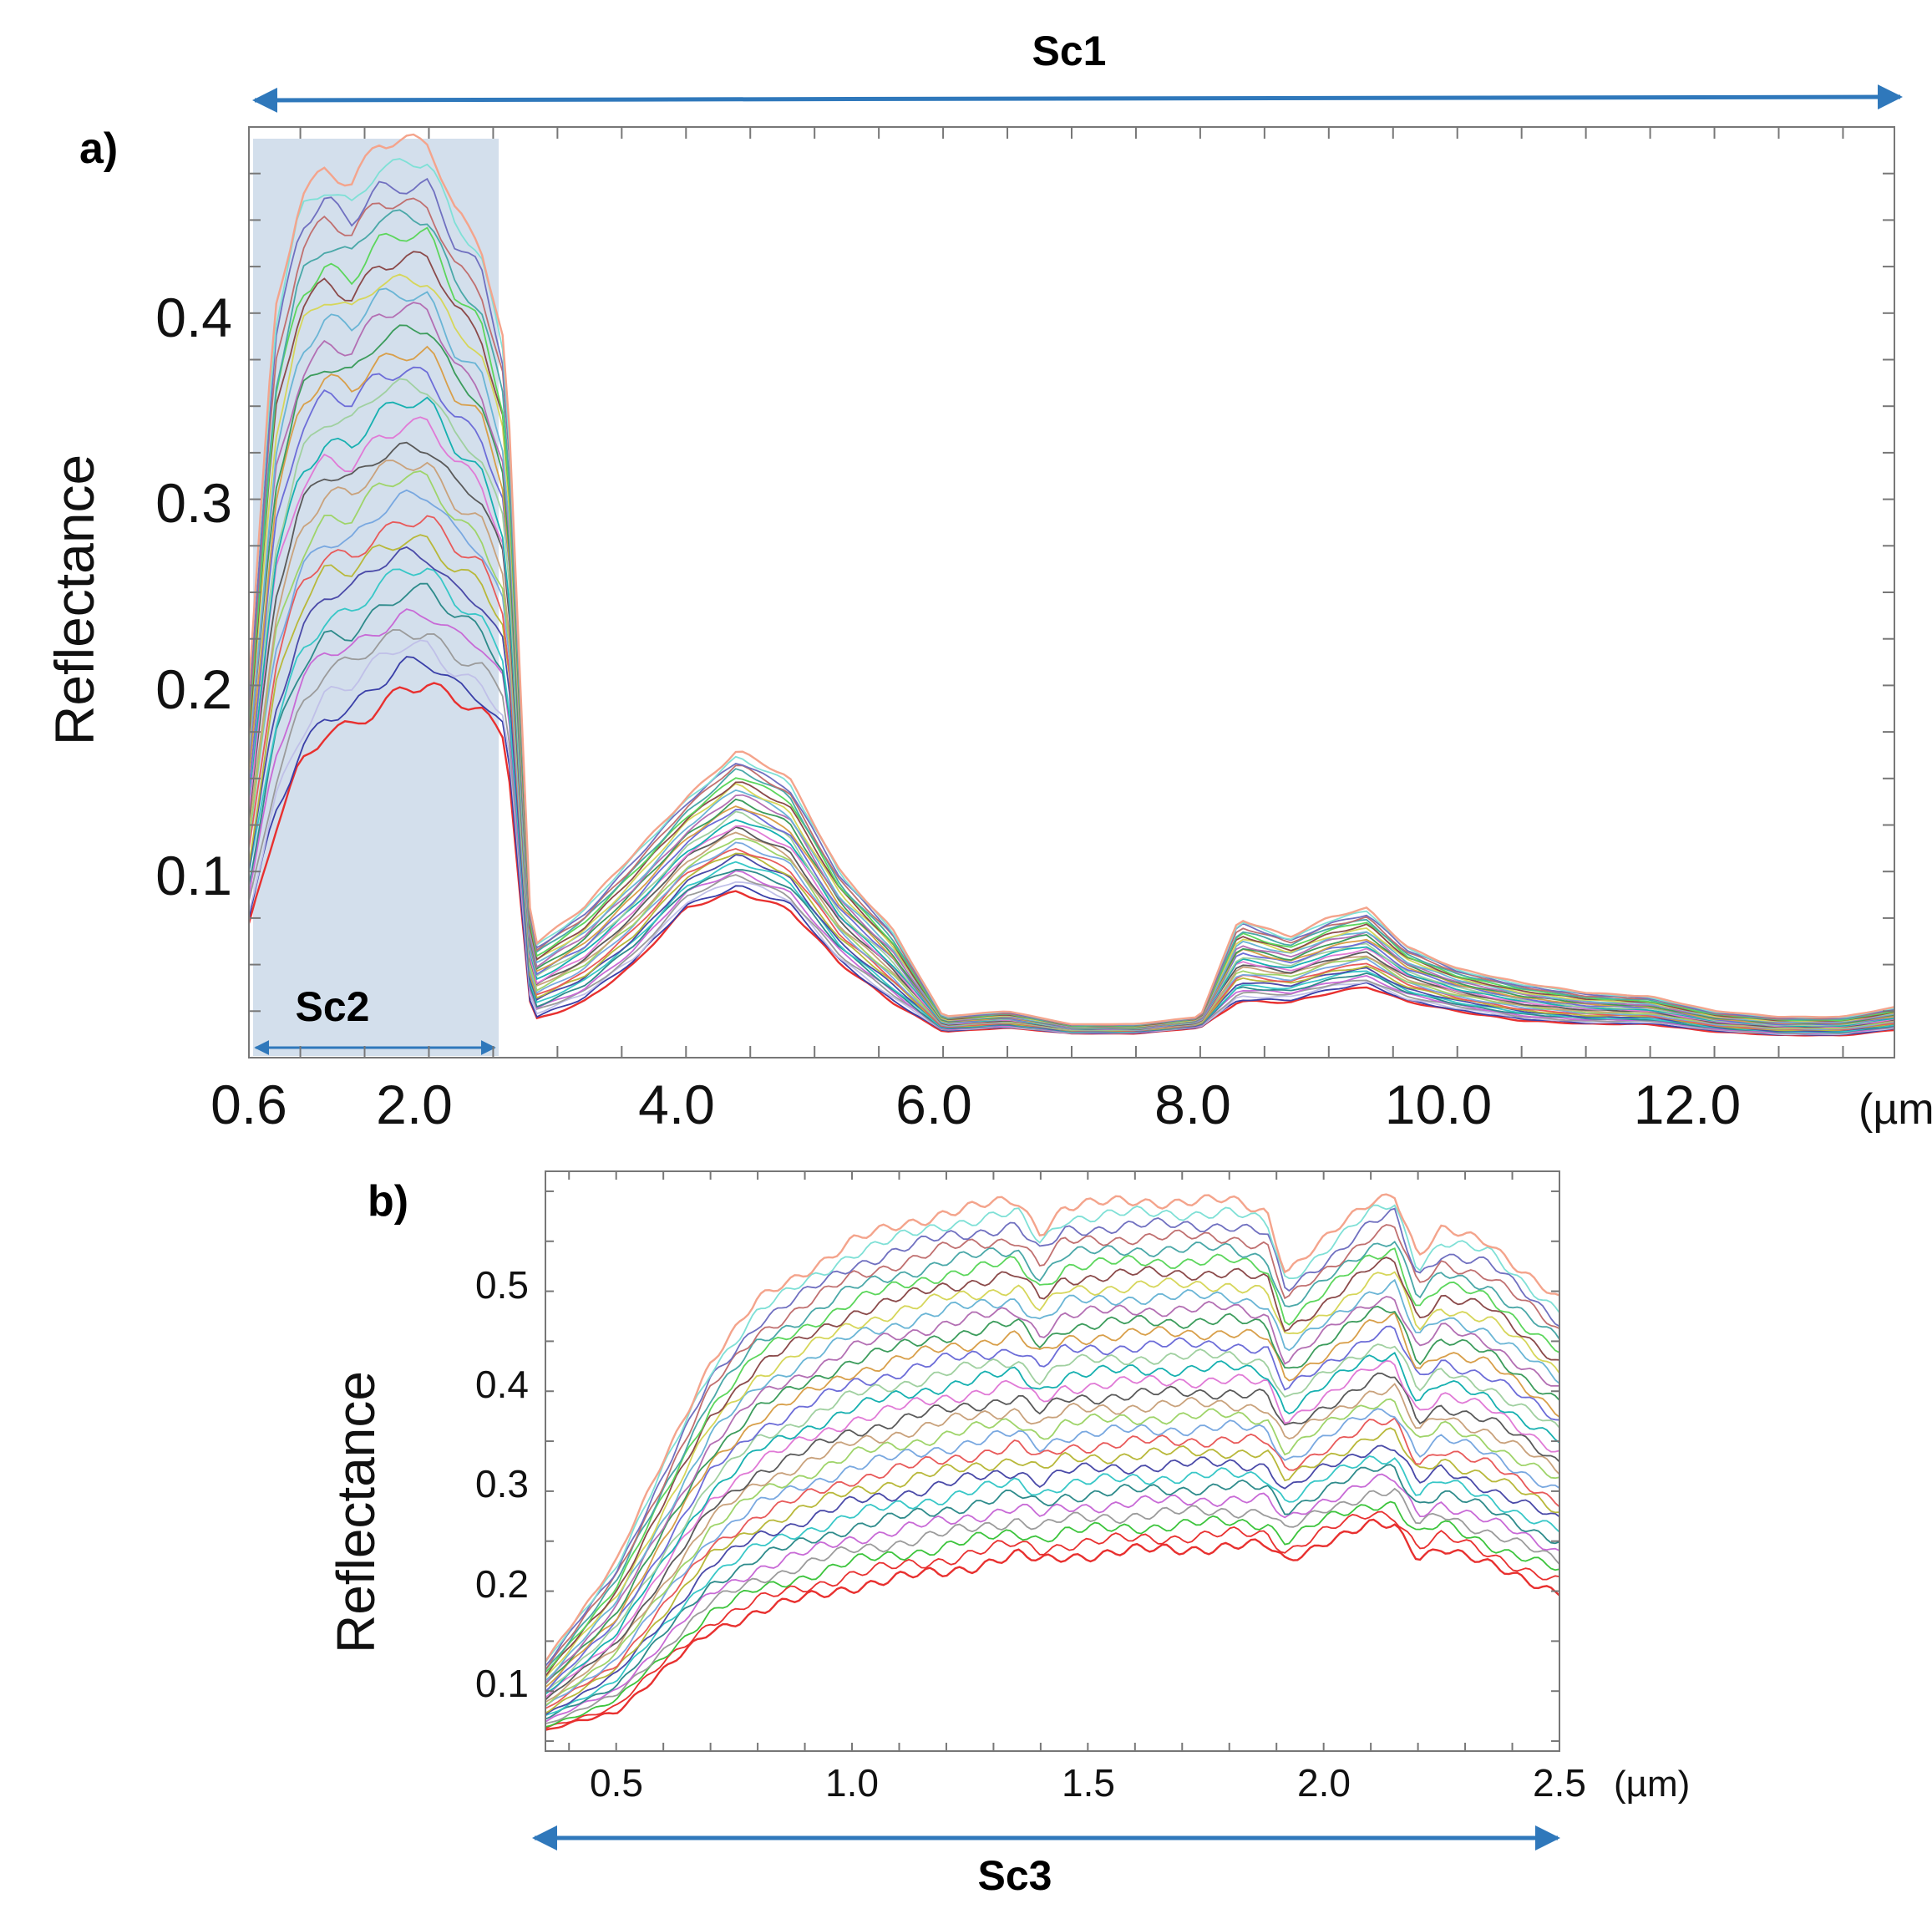 This screenshot has height=1914, width=1932. What do you see at coordinates (193, 317) in the screenshot?
I see `panel-a-ytick-label: 0.4` at bounding box center [193, 317].